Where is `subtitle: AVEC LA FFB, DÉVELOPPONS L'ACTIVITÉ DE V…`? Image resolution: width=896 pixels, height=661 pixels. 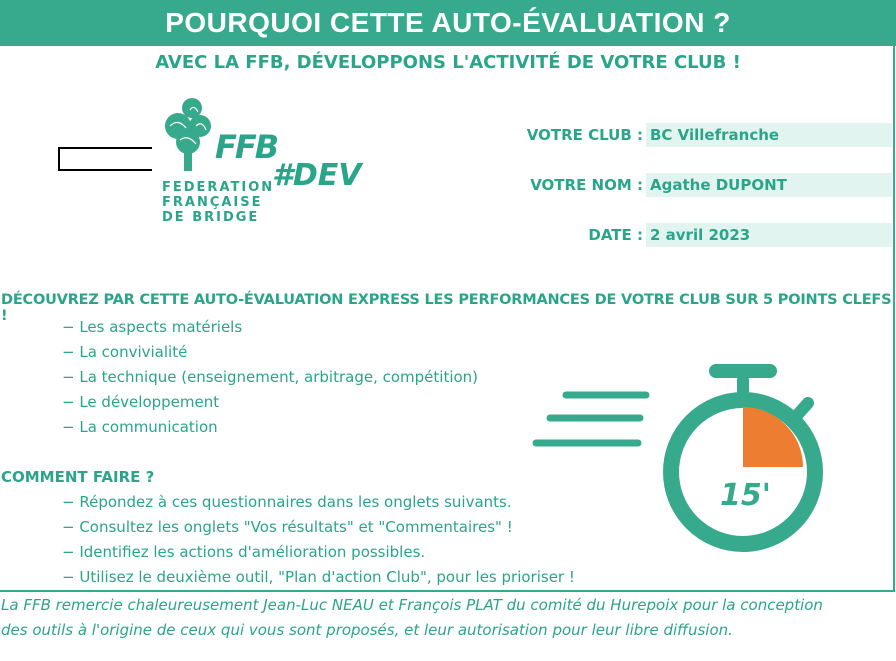 subtitle: AVEC LA FFB, DÉVELOPPONS L'ACTIVITÉ DE V… is located at coordinates (448, 62).